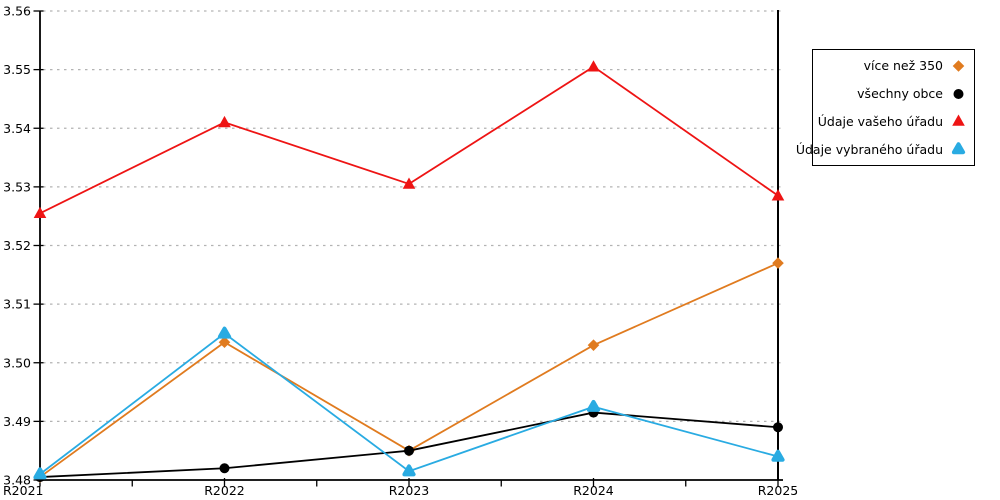 This screenshot has height=500, width=1000. I want to click on x-tick-label: R2025, so click(778, 490).